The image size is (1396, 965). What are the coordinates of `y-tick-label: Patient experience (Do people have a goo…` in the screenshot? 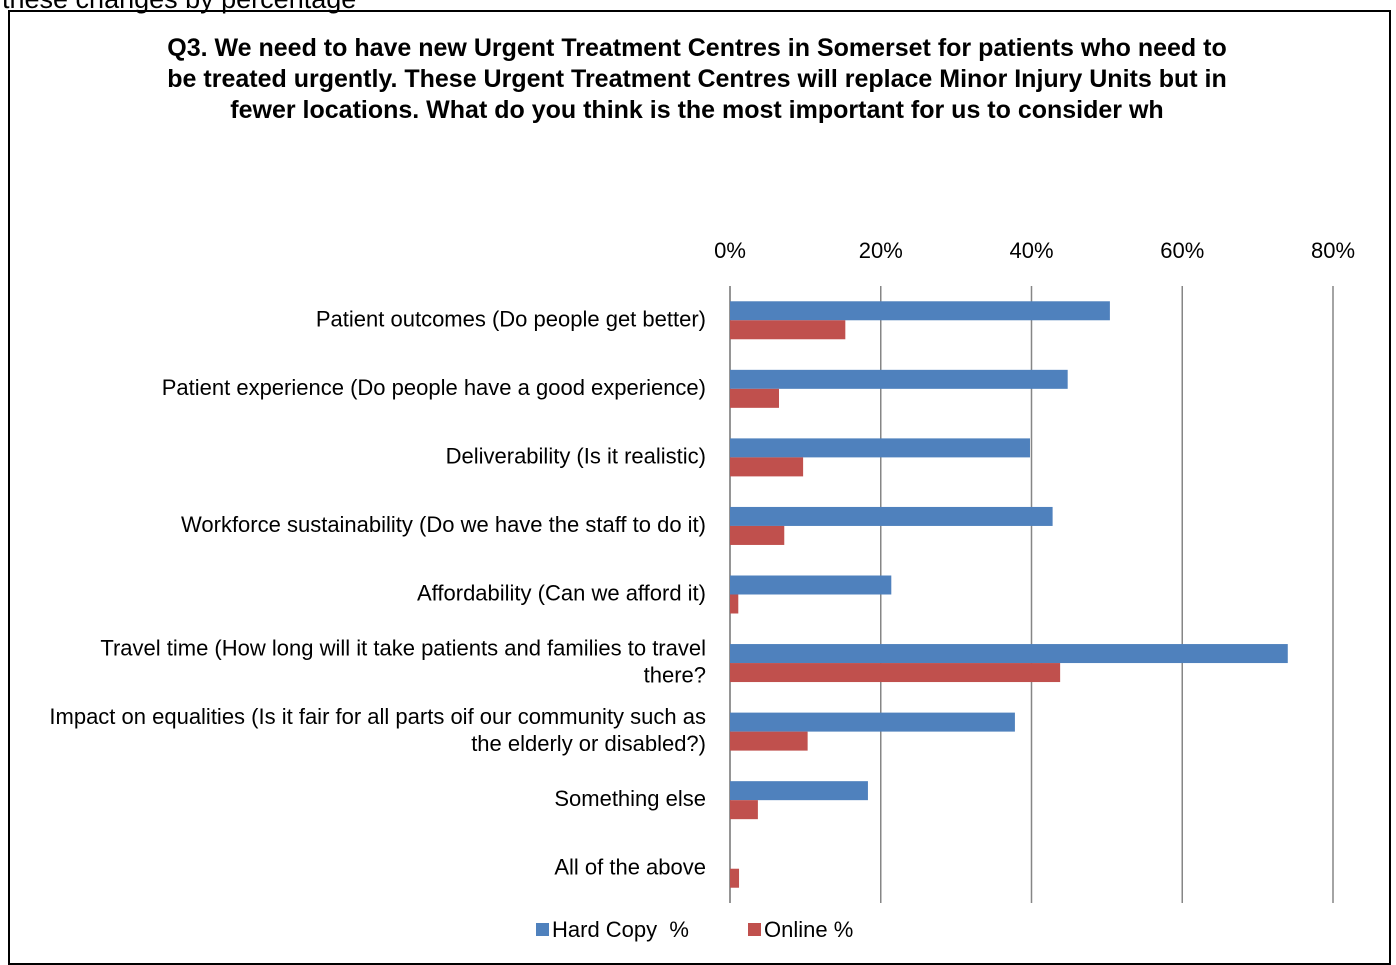 It's located at (434, 387).